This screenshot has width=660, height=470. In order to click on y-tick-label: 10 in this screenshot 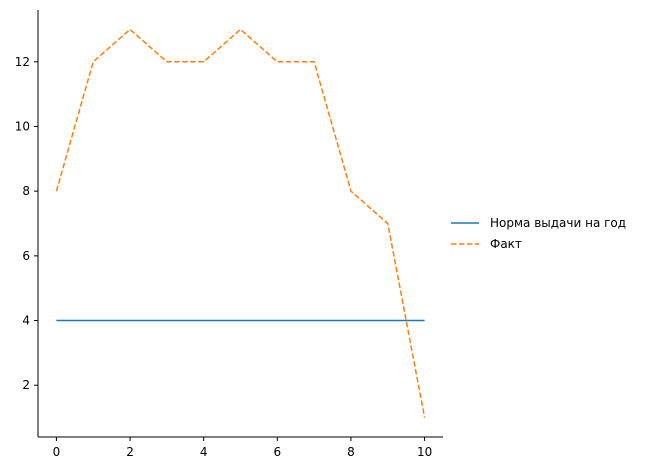, I will do `click(22, 126)`.